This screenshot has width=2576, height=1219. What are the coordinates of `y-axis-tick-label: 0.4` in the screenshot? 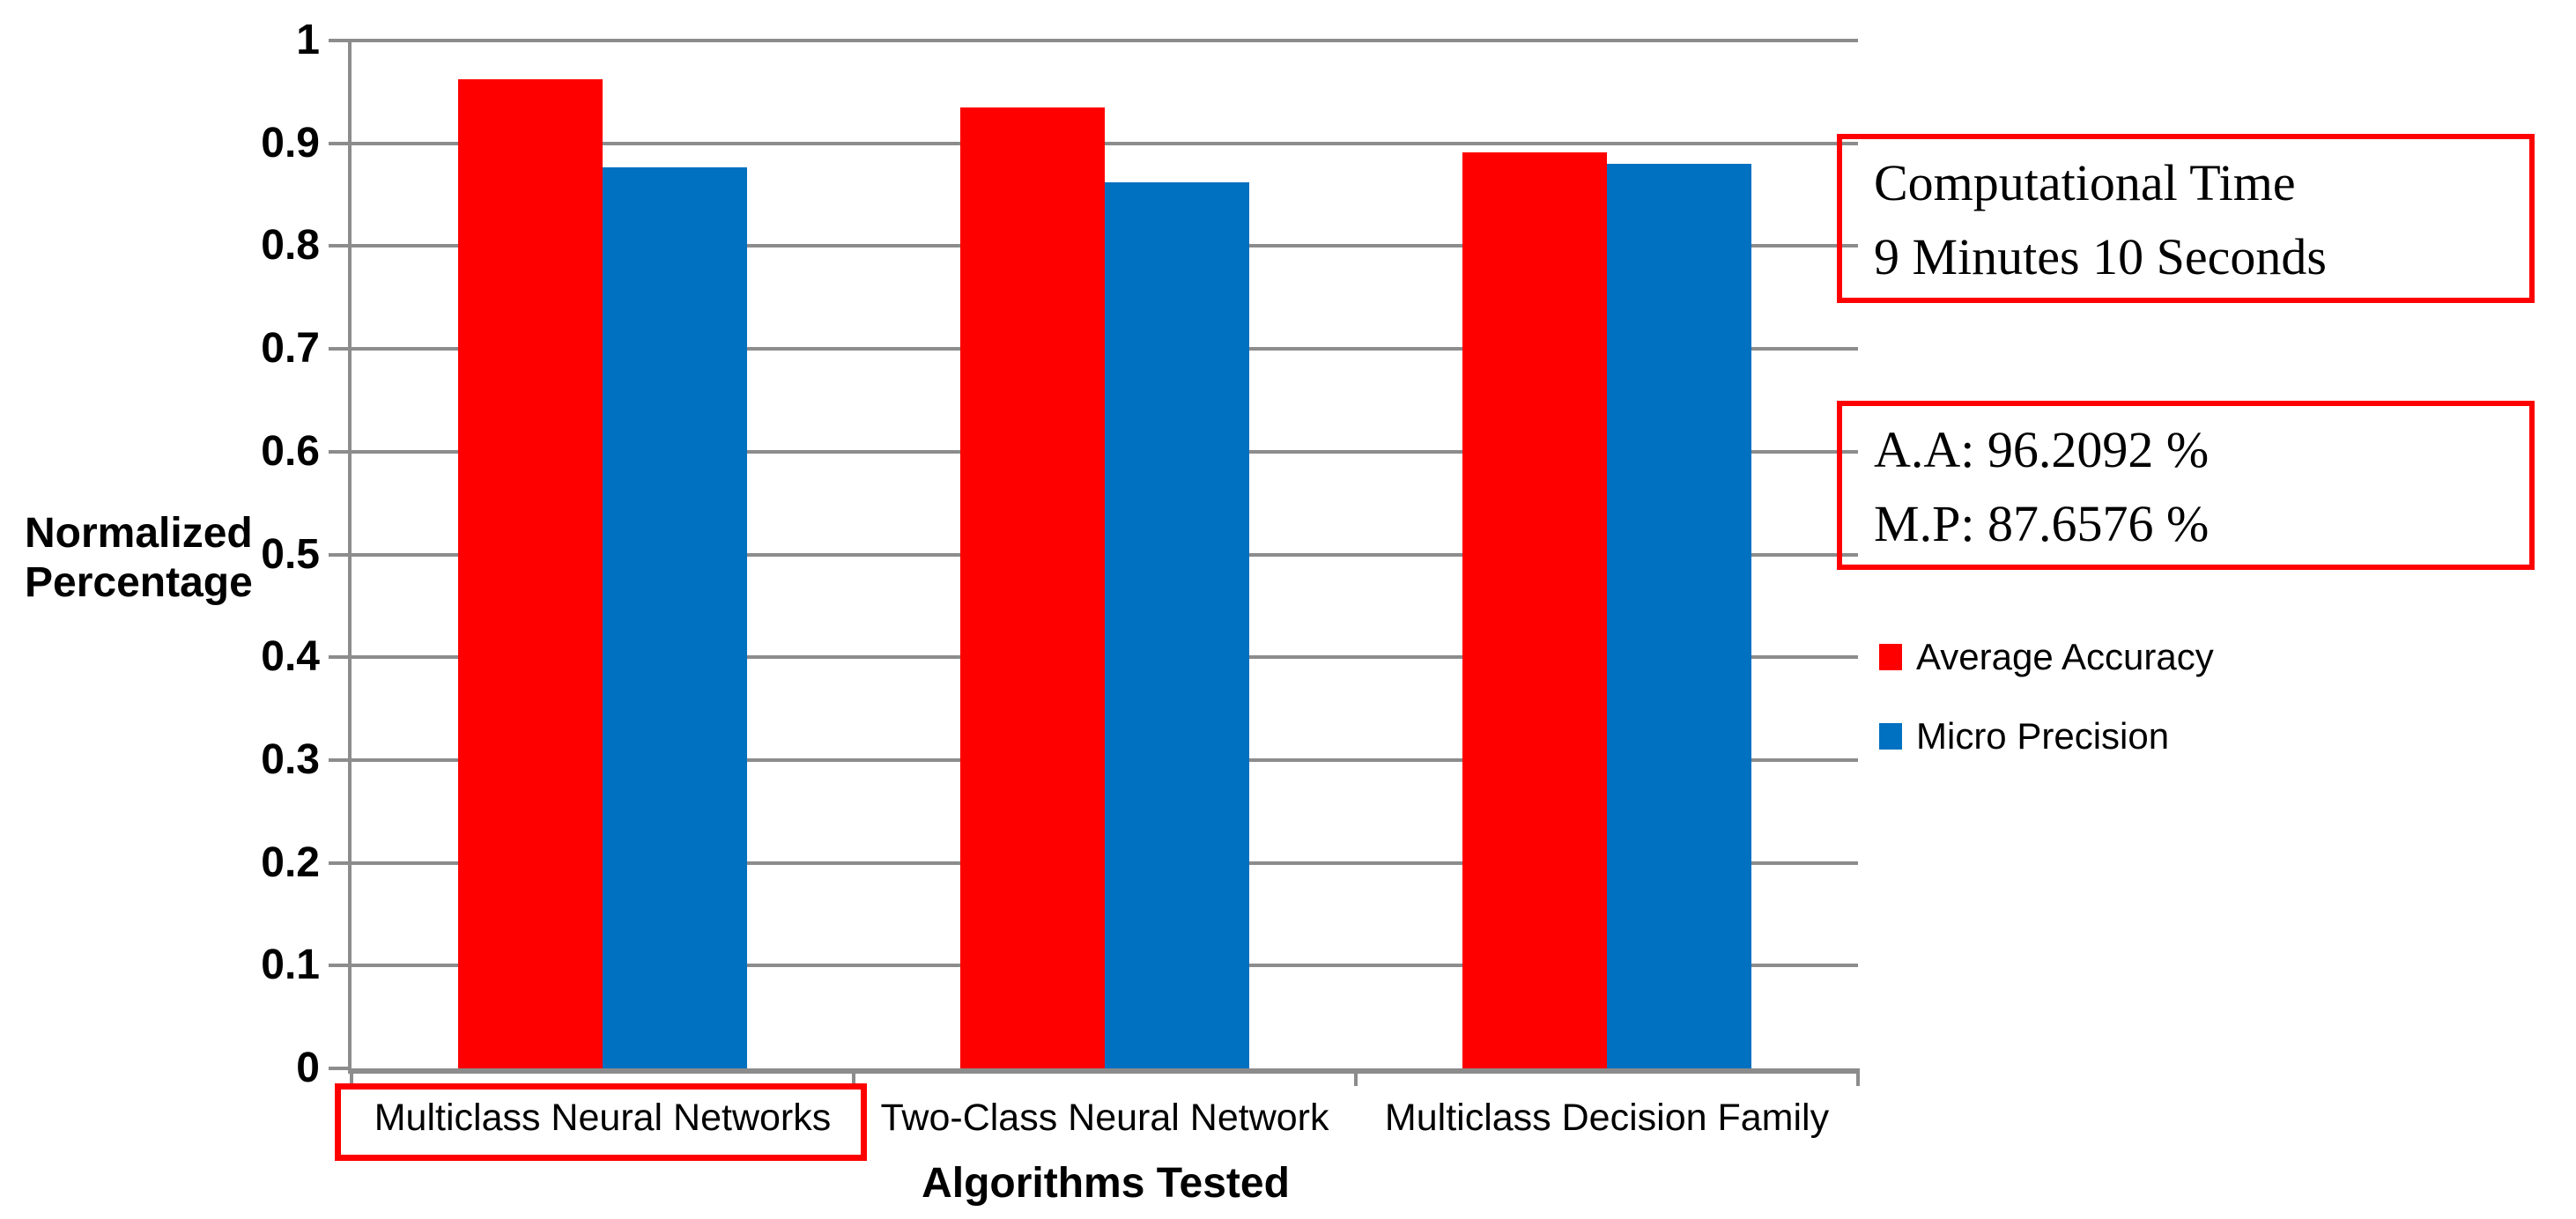 It's located at (290, 656).